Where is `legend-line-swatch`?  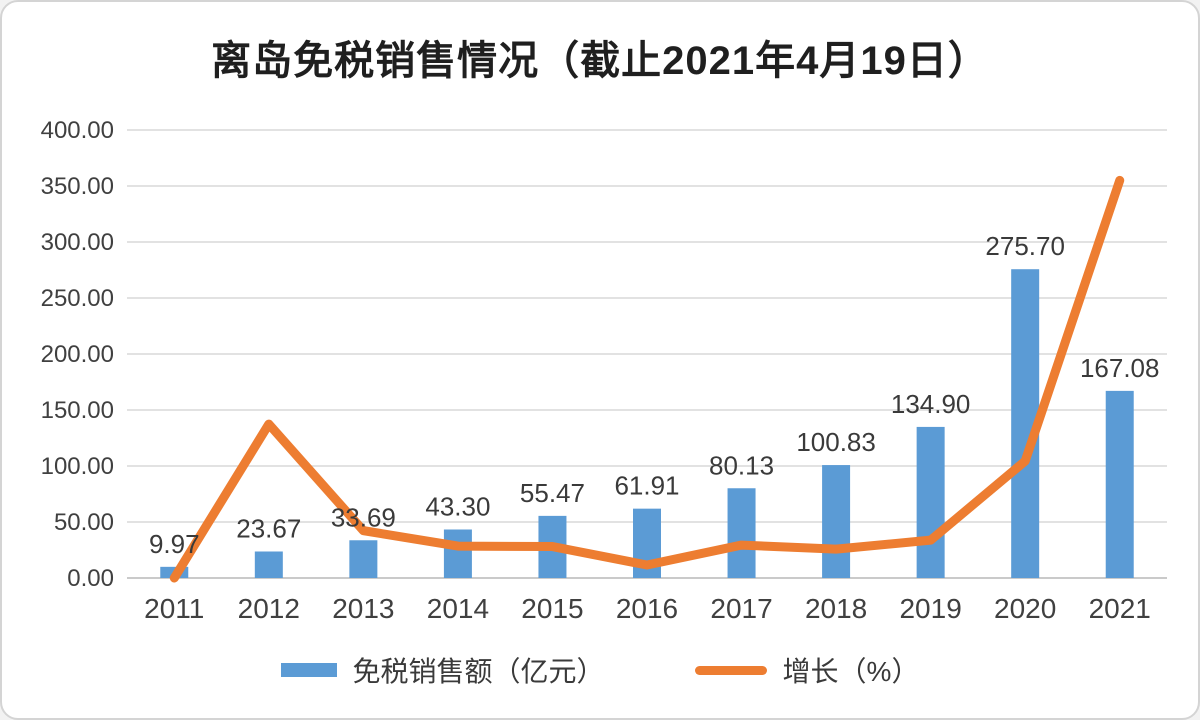
legend-line-swatch is located at coordinates (730, 670).